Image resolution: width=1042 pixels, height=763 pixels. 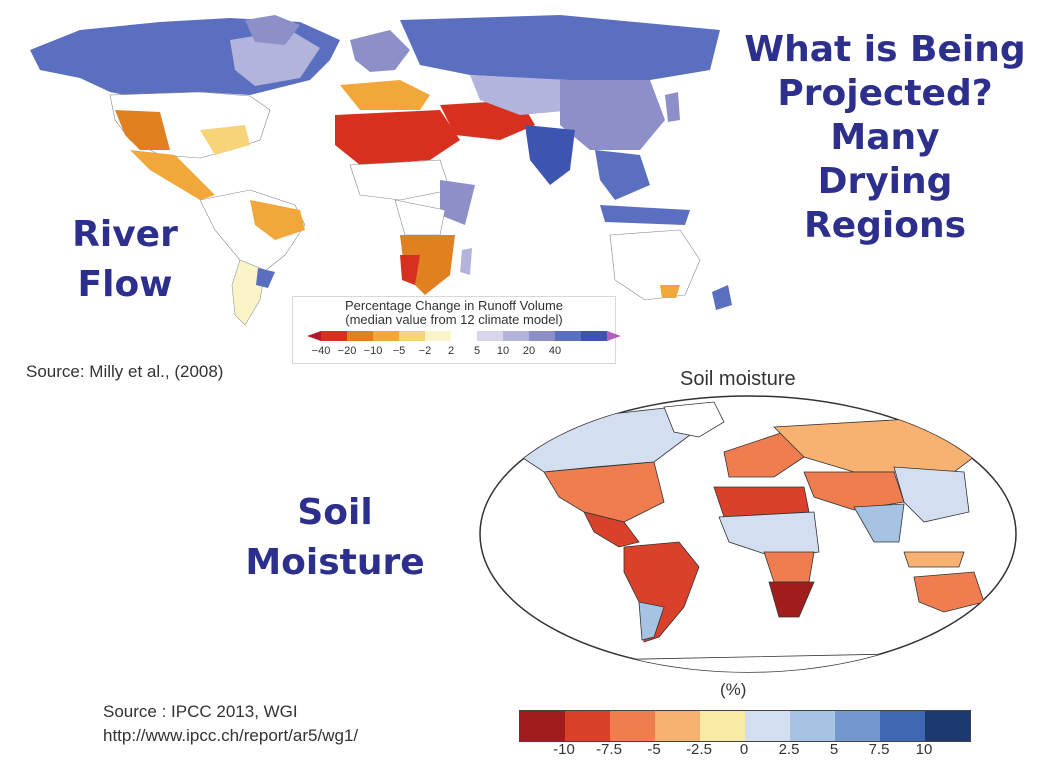 I want to click on soil-region-greenland, so click(x=694, y=419).